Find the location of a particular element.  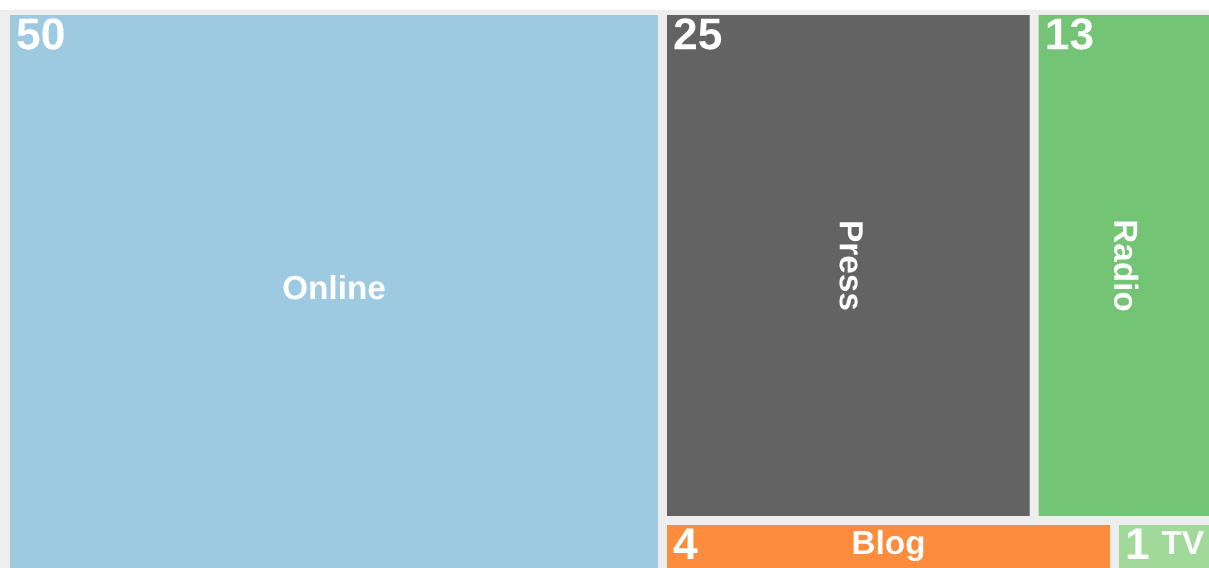

category-label: Radio is located at coordinates (1126, 266).